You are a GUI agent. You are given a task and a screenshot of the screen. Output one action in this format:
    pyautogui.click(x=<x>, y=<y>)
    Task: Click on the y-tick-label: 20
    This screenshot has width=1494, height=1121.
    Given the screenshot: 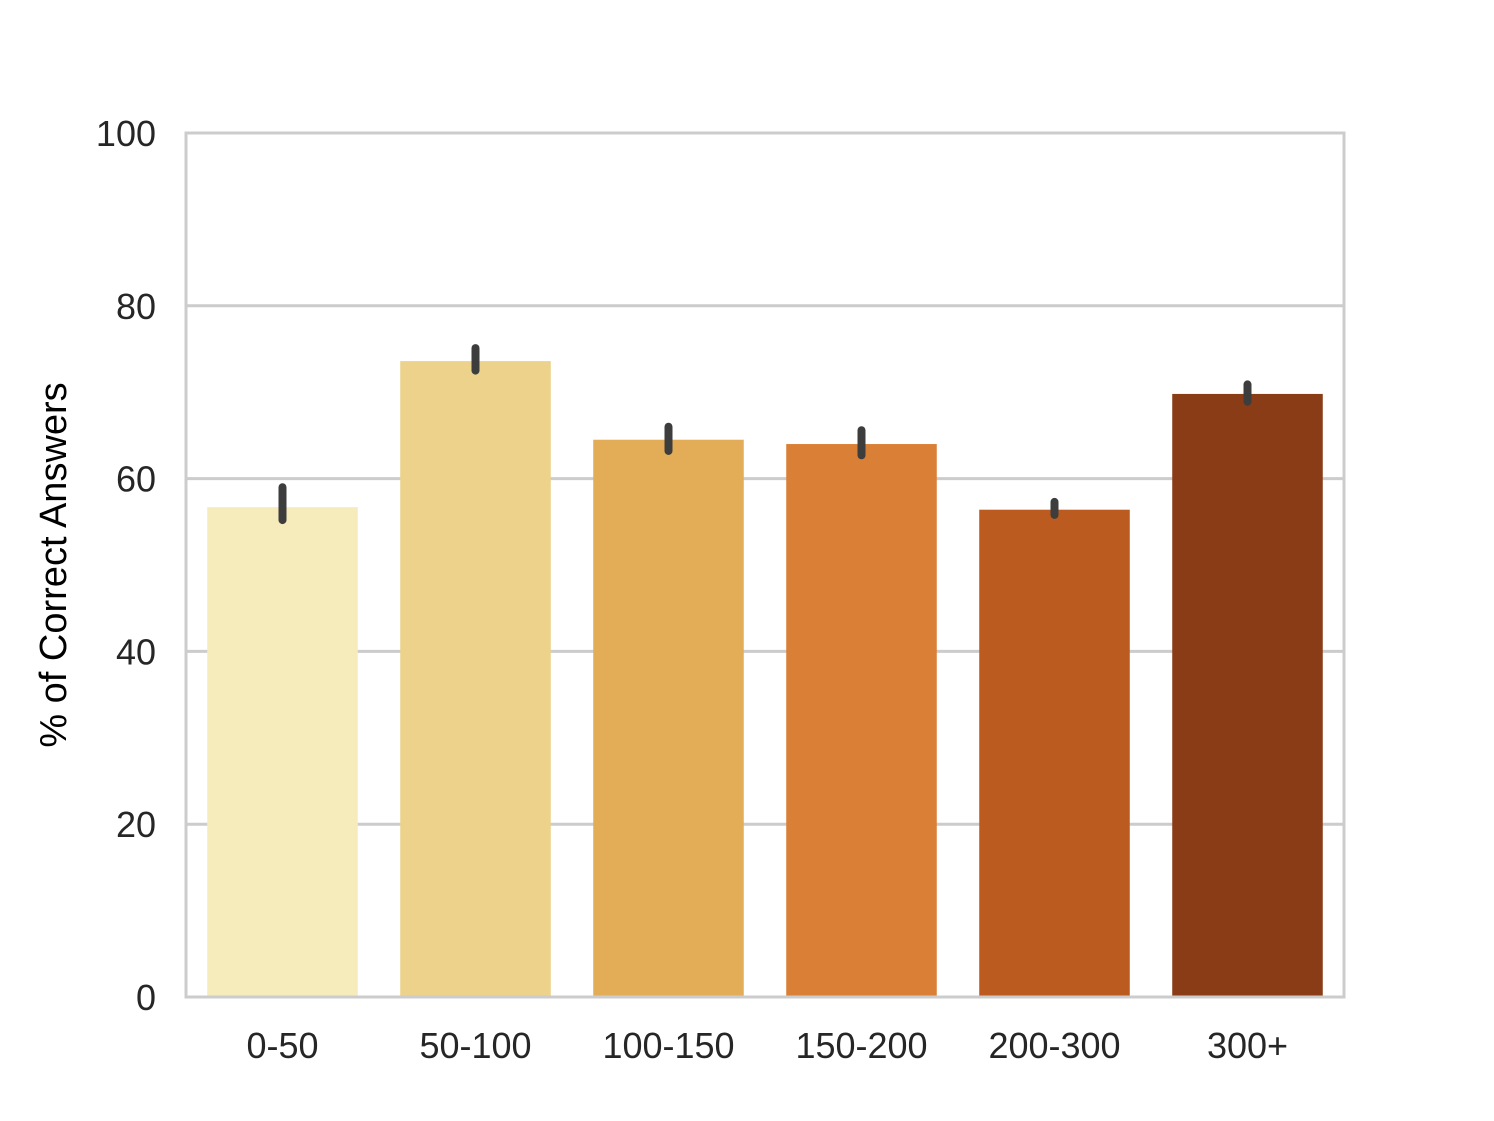 What is the action you would take?
    pyautogui.click(x=136, y=824)
    